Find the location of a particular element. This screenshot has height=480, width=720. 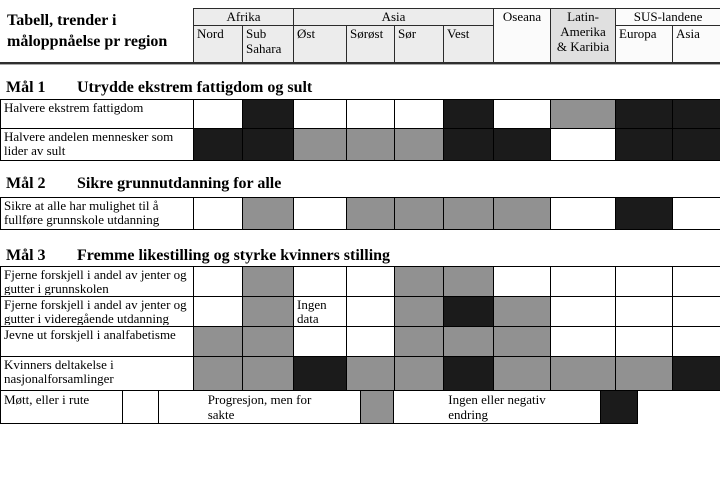

legend-label: Progresjon, men for sakte is located at coordinates (259, 407).